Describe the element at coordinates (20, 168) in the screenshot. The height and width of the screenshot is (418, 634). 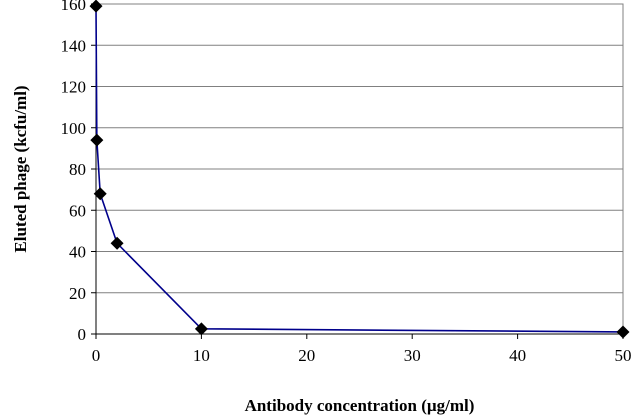
I see `y-axis-title: Eluted phage (kcfu/ml)` at that location.